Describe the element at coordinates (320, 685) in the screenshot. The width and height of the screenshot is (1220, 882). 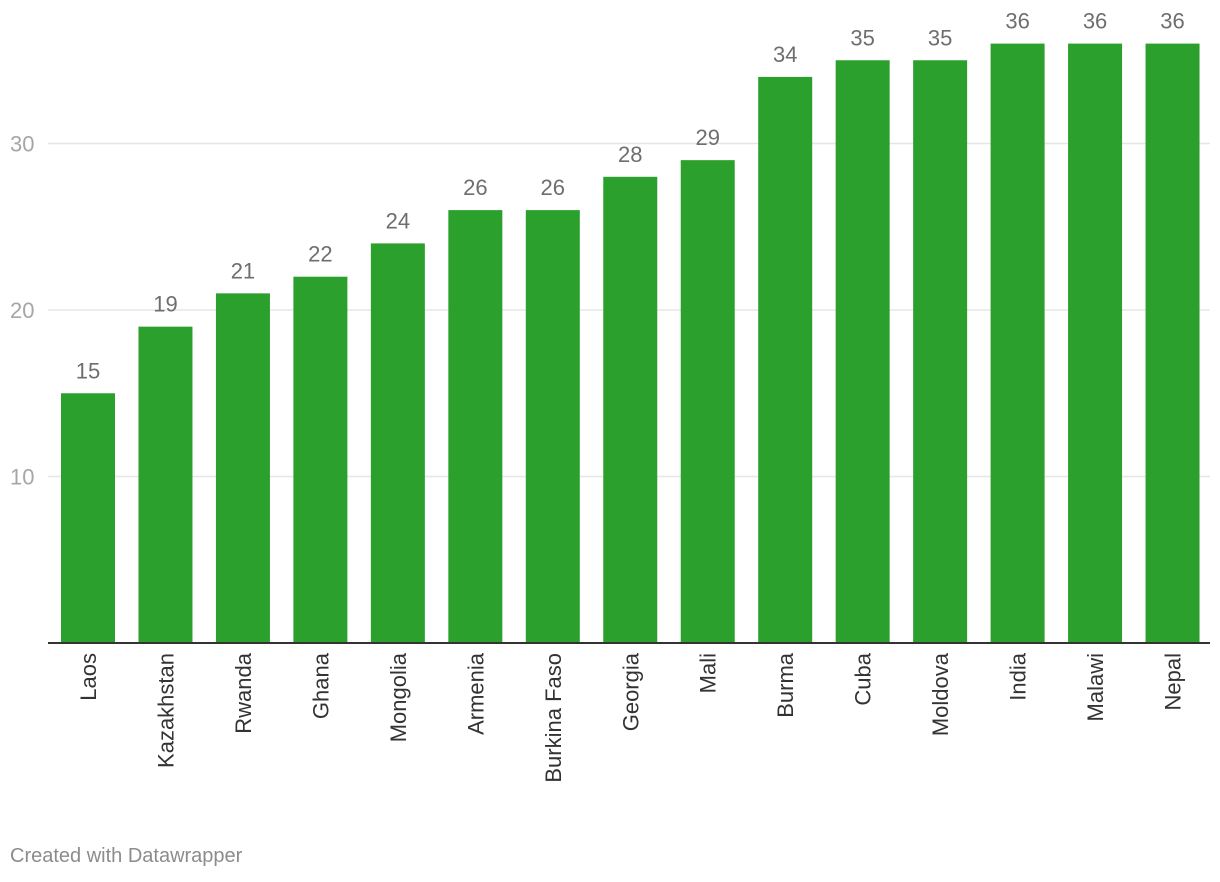
I see `x-tick-label: Ghana` at that location.